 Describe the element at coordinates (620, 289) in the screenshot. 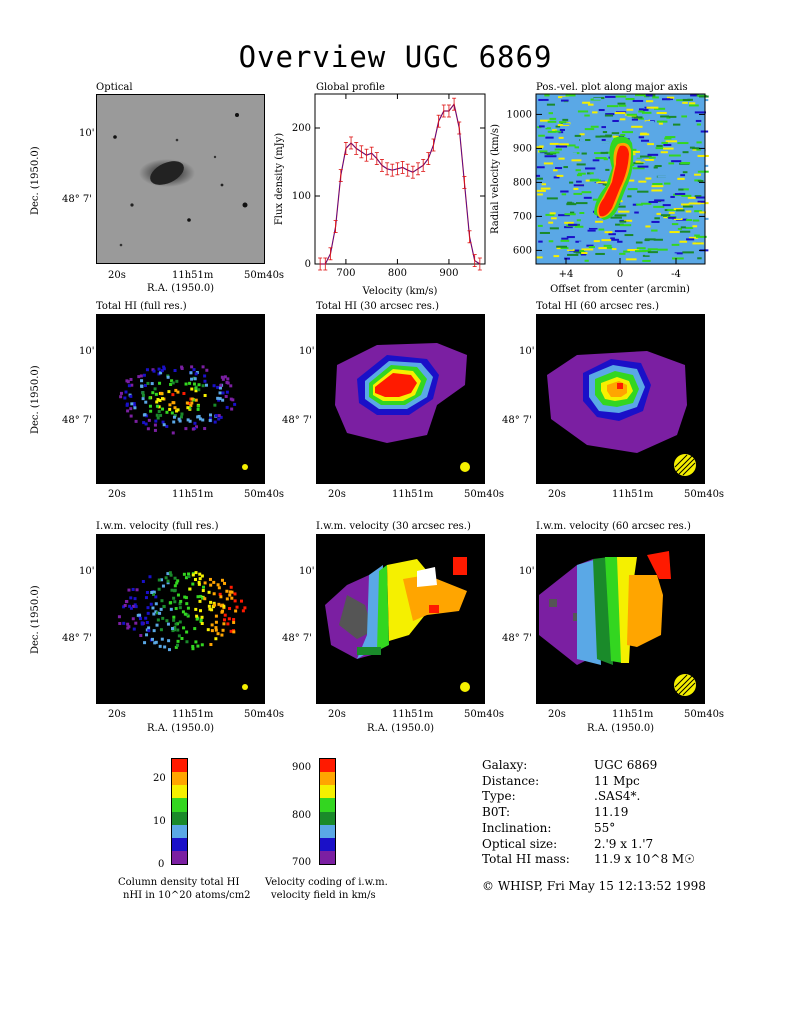

I see `pv-xlabel: Offset from center (arcmin)` at that location.